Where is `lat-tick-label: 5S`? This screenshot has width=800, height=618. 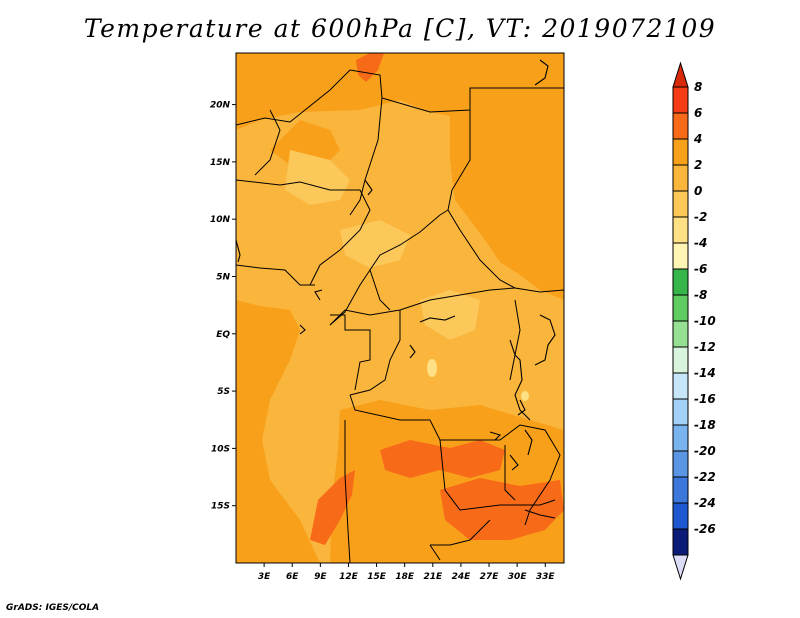 lat-tick-label: 5S is located at coordinates (223, 392).